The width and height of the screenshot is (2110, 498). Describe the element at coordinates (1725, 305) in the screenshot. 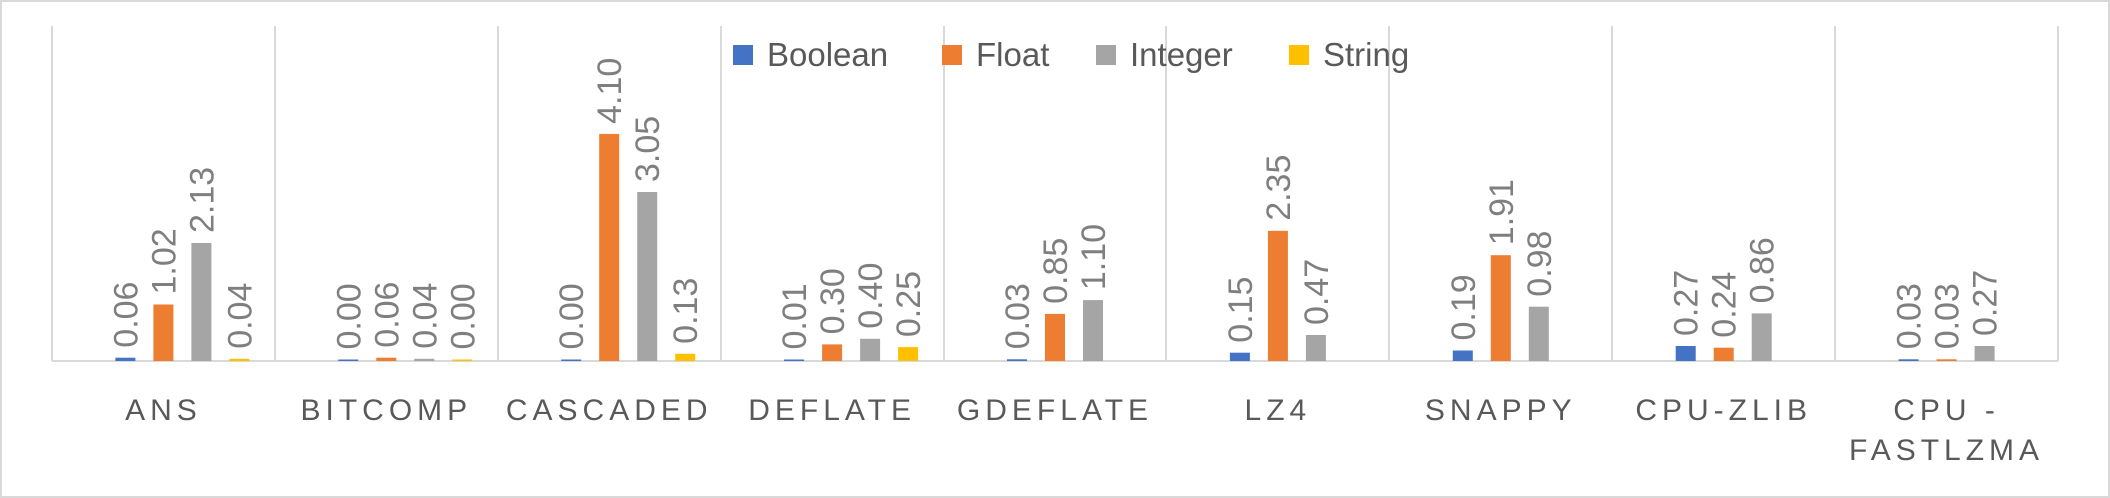

I see `data-label: 0.24` at that location.